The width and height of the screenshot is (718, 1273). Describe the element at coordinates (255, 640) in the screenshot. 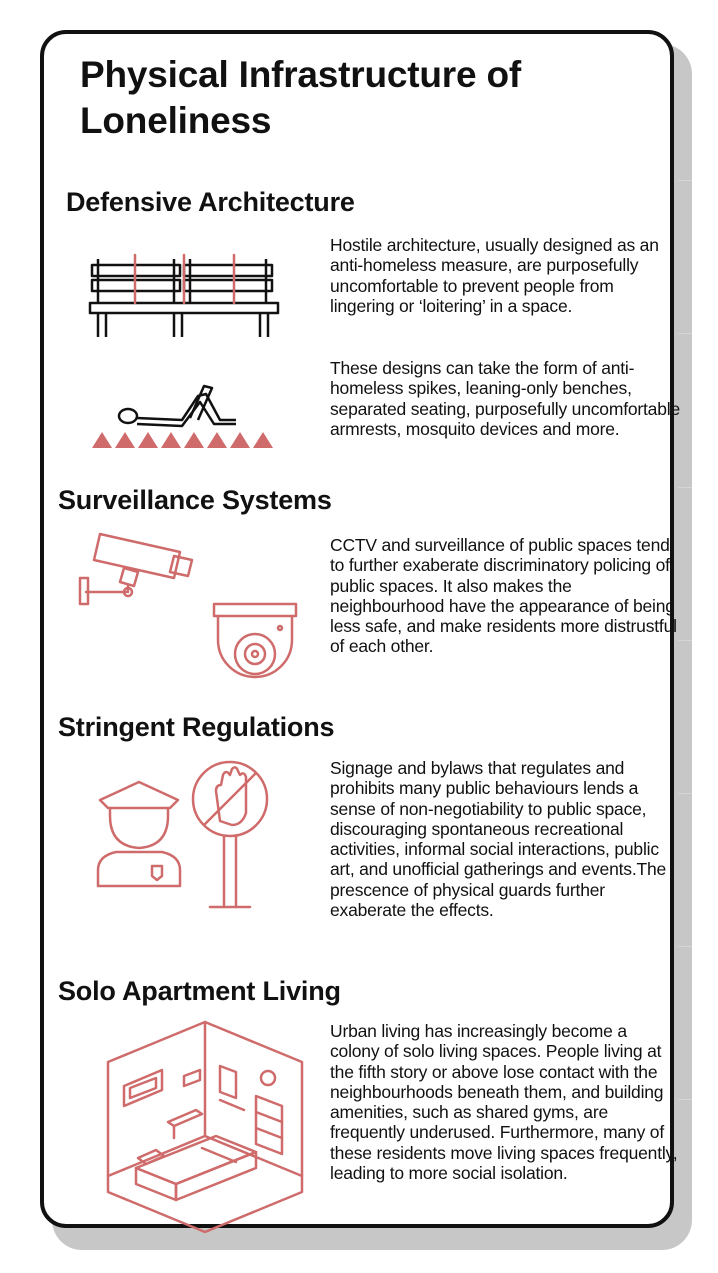

I see `dome-camera-icon` at that location.